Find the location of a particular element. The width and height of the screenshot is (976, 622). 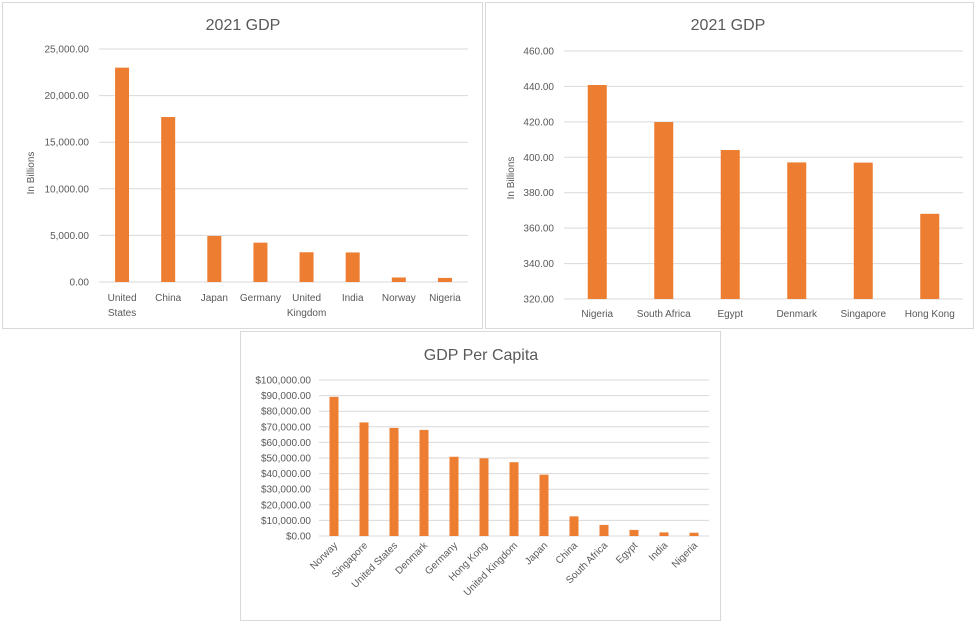

x-category-label: Norway is located at coordinates (399, 298).